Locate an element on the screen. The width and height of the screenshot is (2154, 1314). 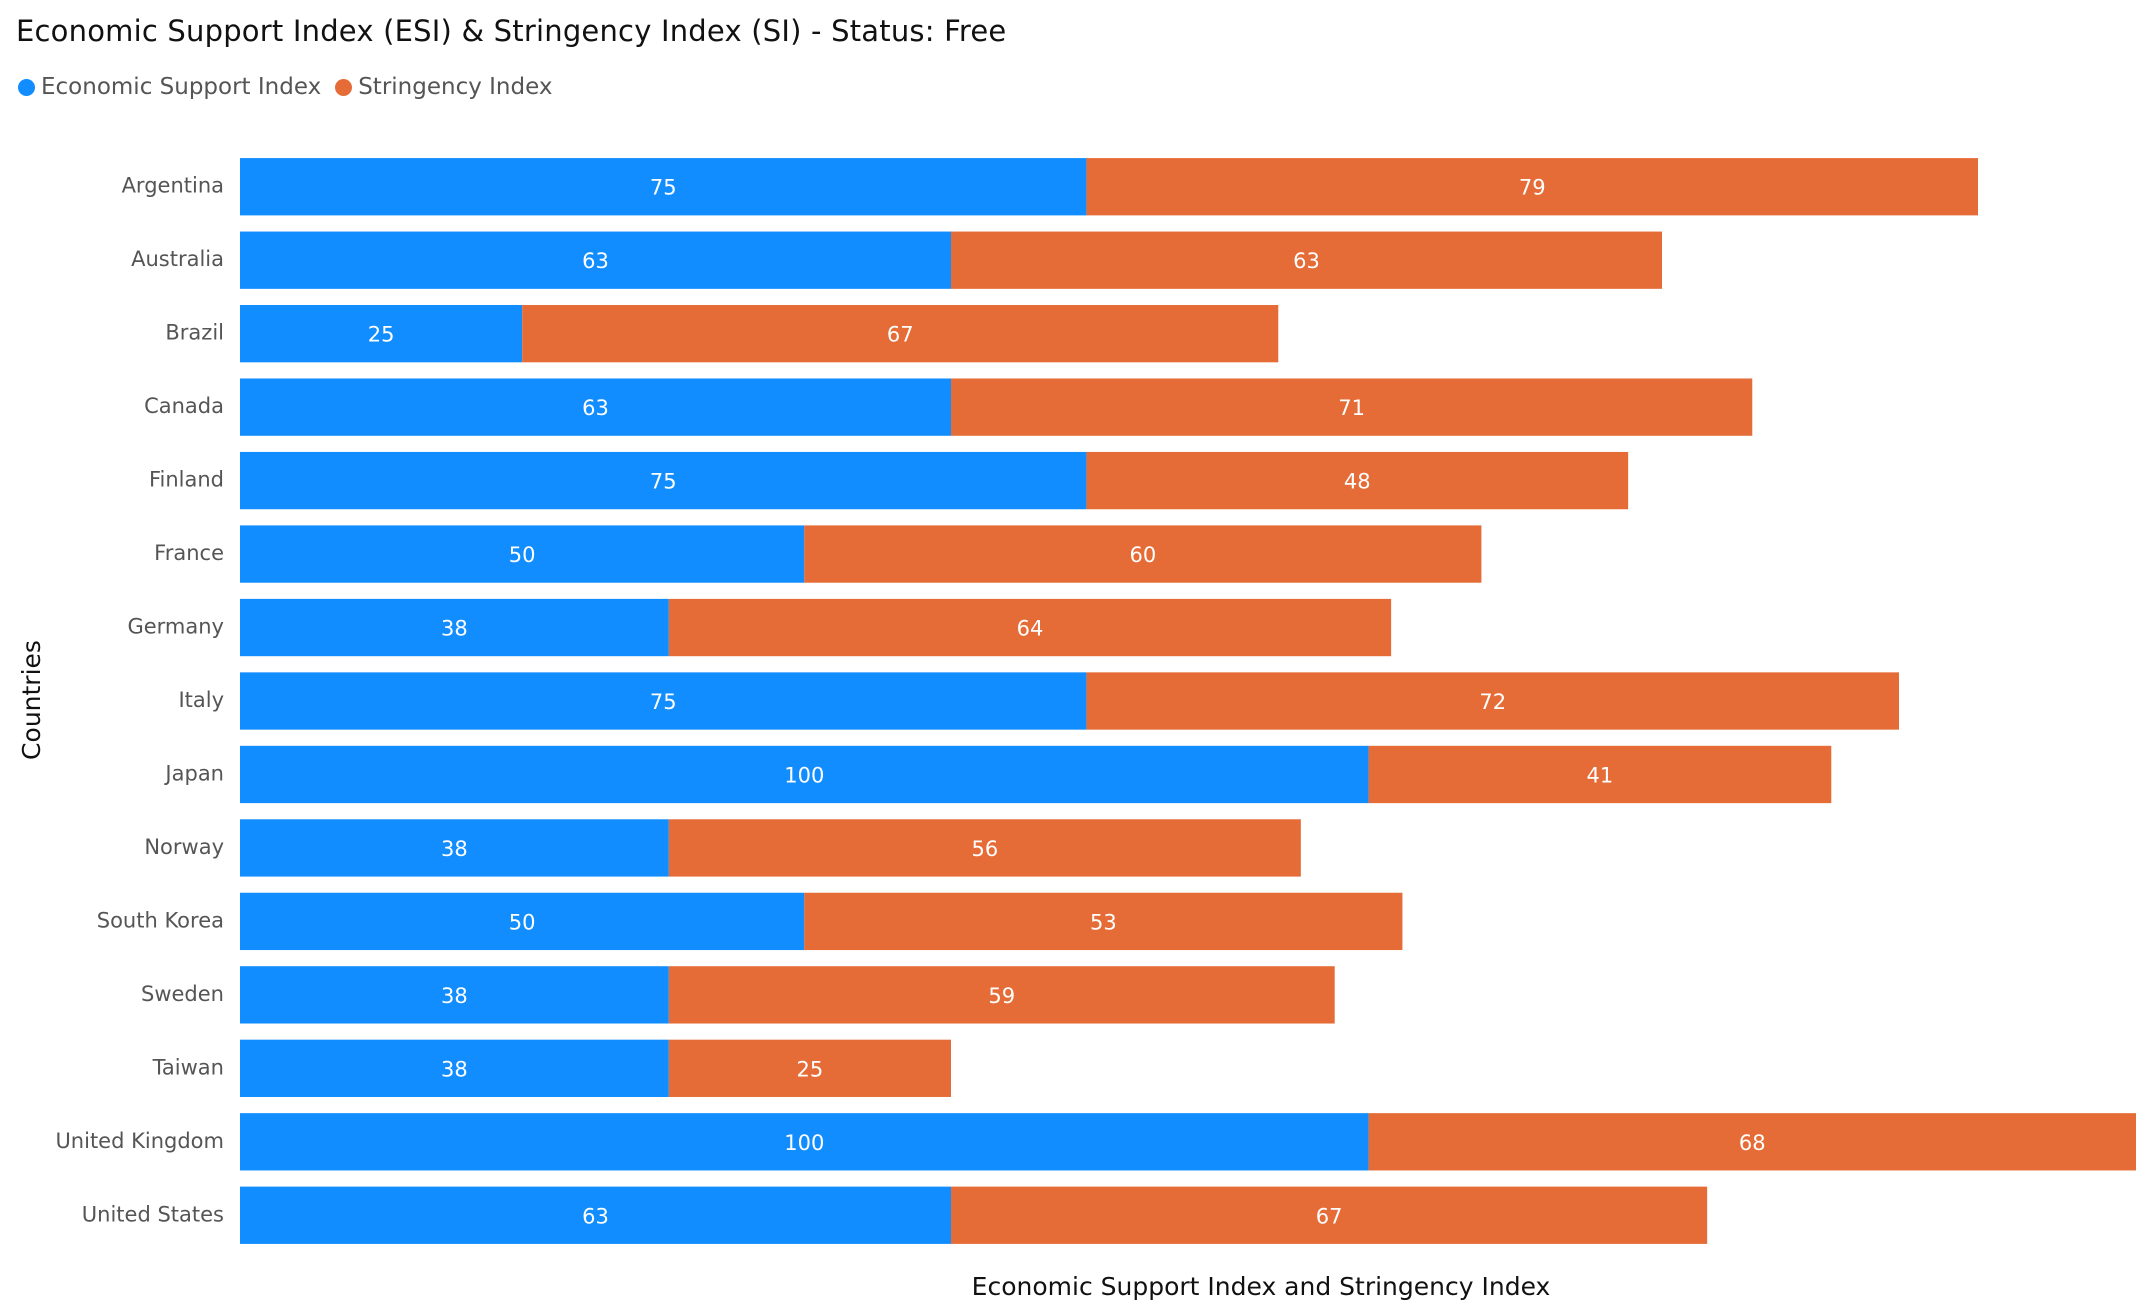
category-label-australia: Australia is located at coordinates (177, 259).